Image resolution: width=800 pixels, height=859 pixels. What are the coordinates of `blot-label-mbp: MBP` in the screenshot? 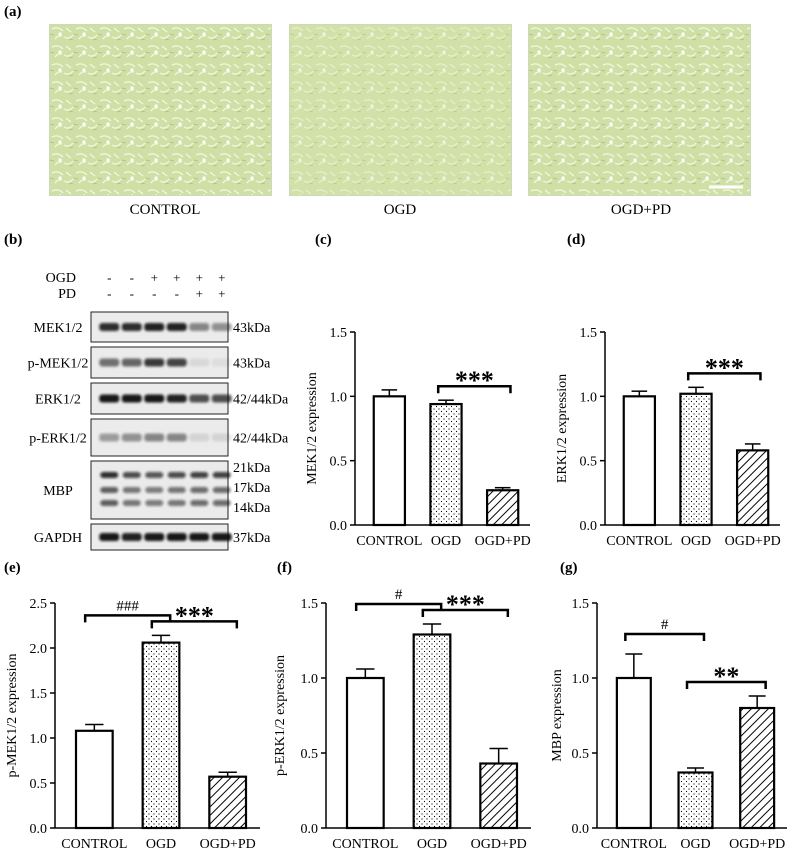 It's located at (58, 491).